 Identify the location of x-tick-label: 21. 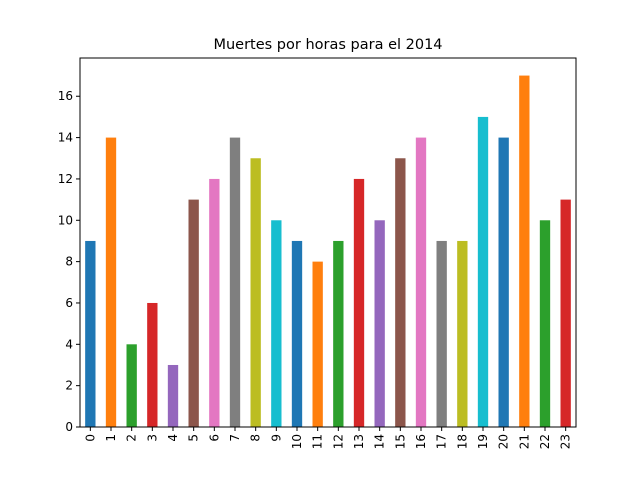
(524, 441).